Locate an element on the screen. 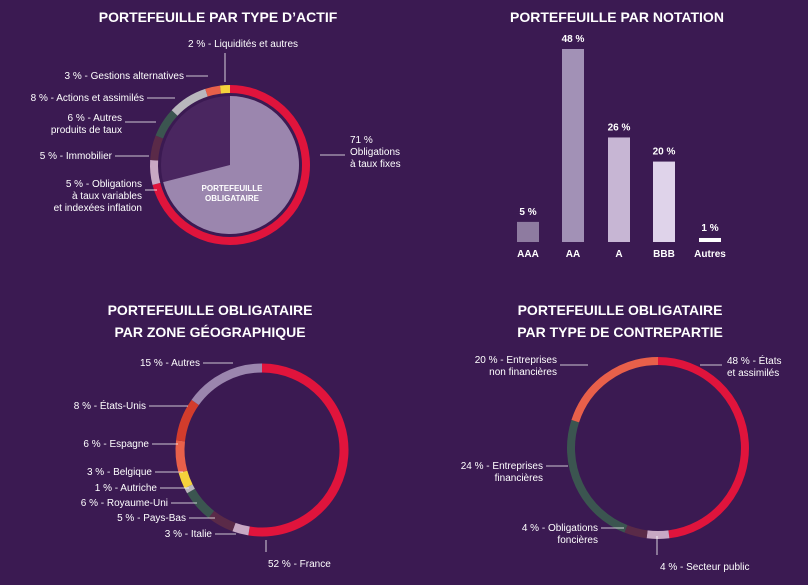 This screenshot has width=808, height=585. slice-label-line: et assimilés is located at coordinates (753, 373).